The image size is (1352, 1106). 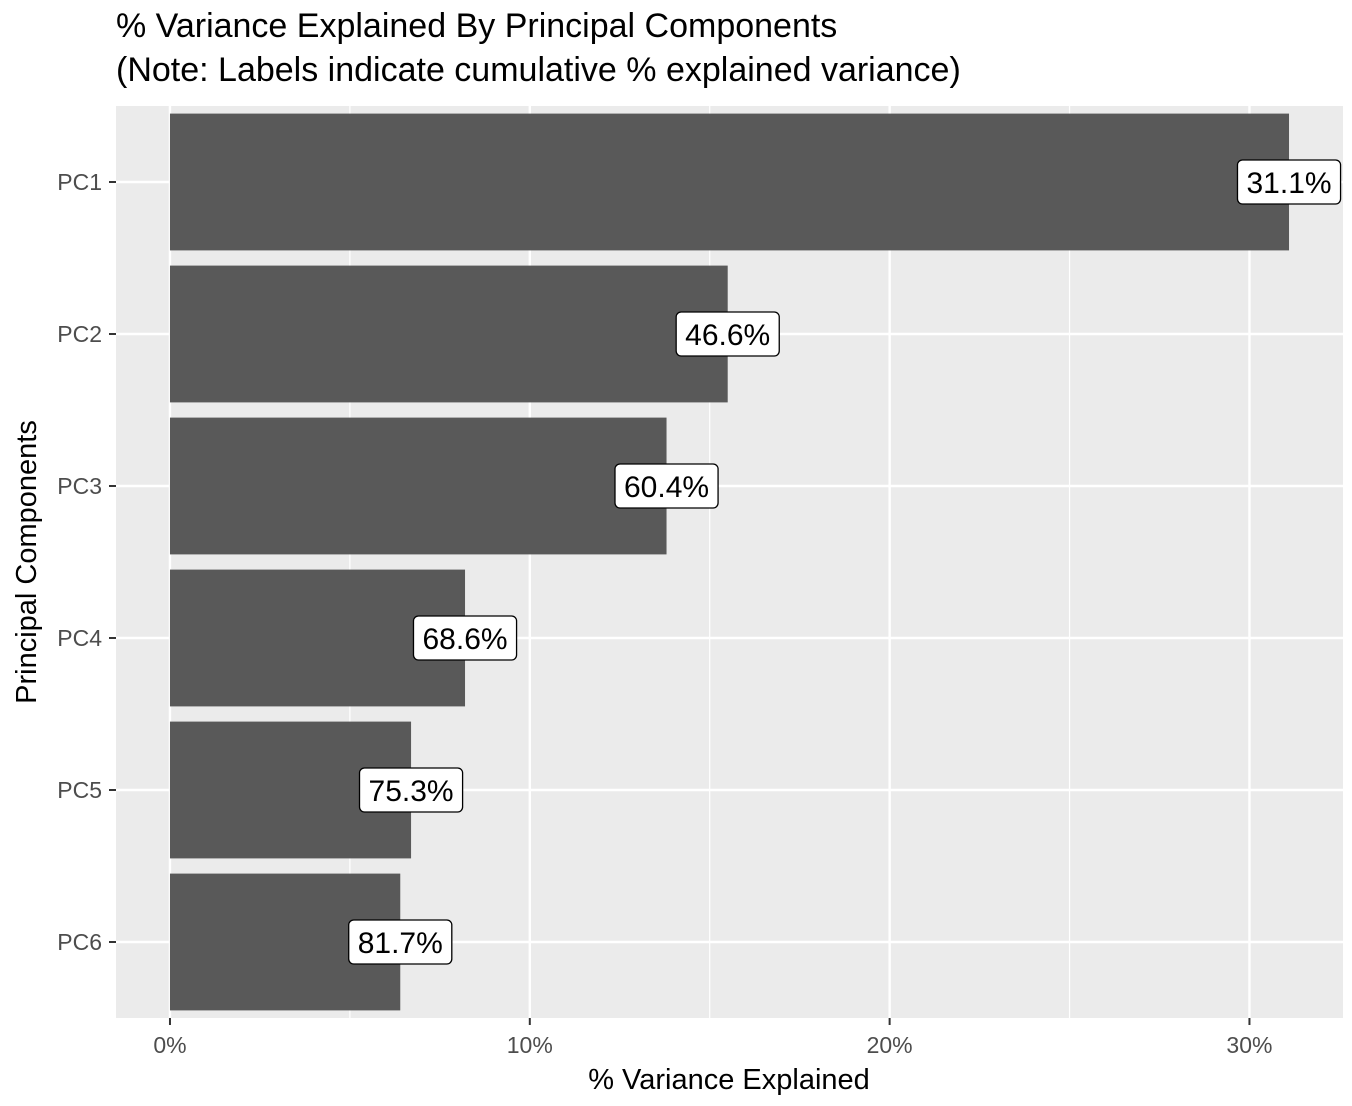 What do you see at coordinates (27, 562) in the screenshot?
I see `y-axis-title: Principal Components` at bounding box center [27, 562].